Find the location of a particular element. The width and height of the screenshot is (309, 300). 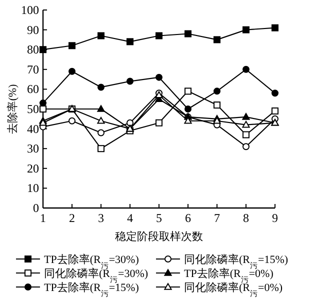

x-tick-label: 5 is located at coordinates (159, 218).